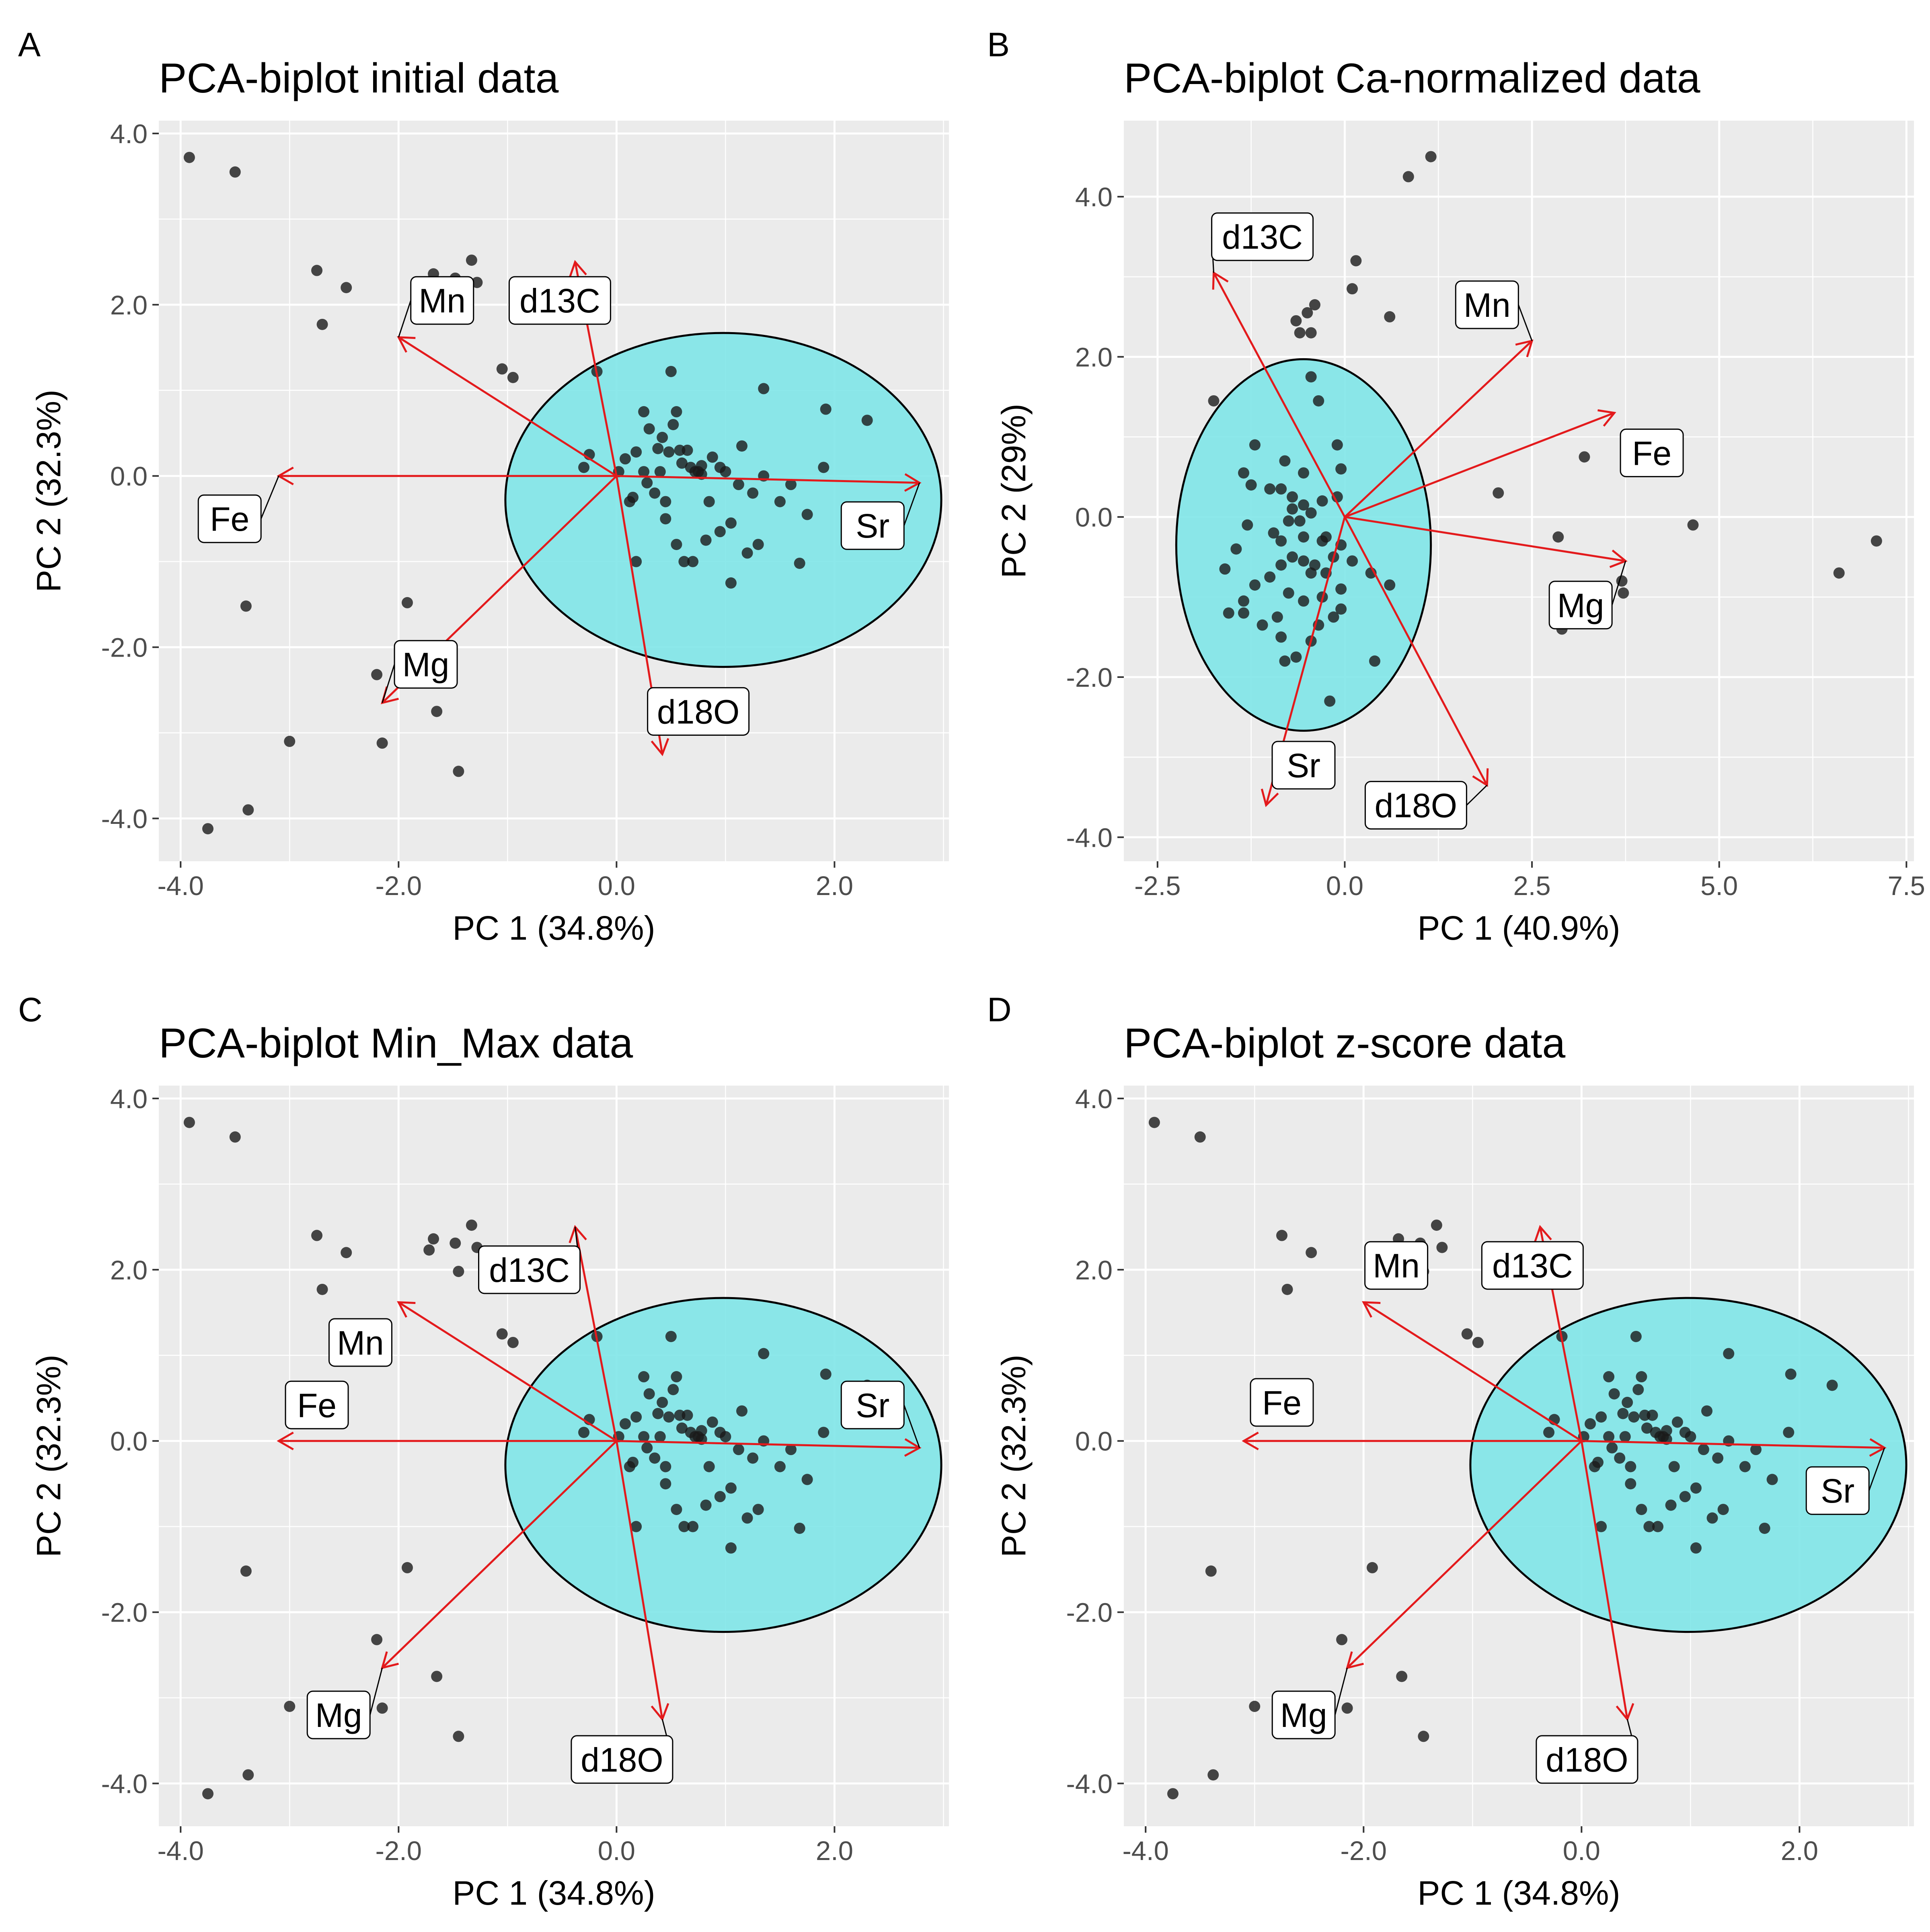  What do you see at coordinates (723, 1465) in the screenshot?
I see `confidence-ellipse` at bounding box center [723, 1465].